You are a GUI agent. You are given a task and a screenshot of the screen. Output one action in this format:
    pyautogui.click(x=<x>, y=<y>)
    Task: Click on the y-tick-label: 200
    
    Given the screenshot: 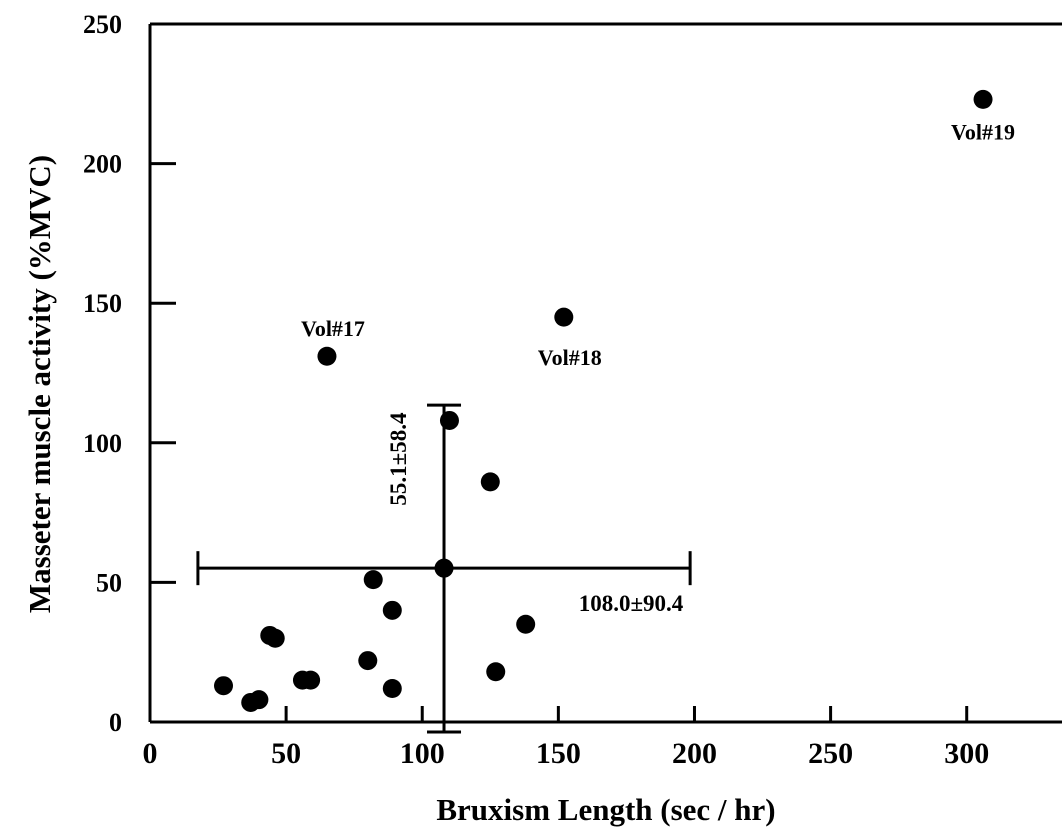 What is the action you would take?
    pyautogui.click(x=102, y=164)
    